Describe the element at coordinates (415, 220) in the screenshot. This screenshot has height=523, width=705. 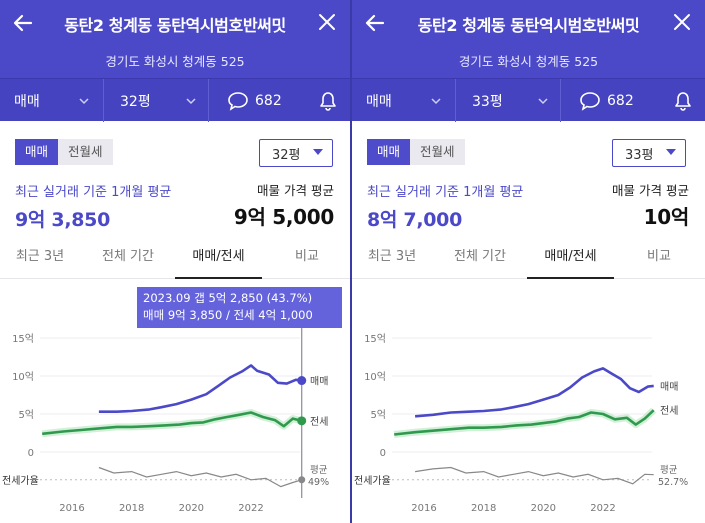
I see `recent-avg-value: 8억 7,000` at that location.